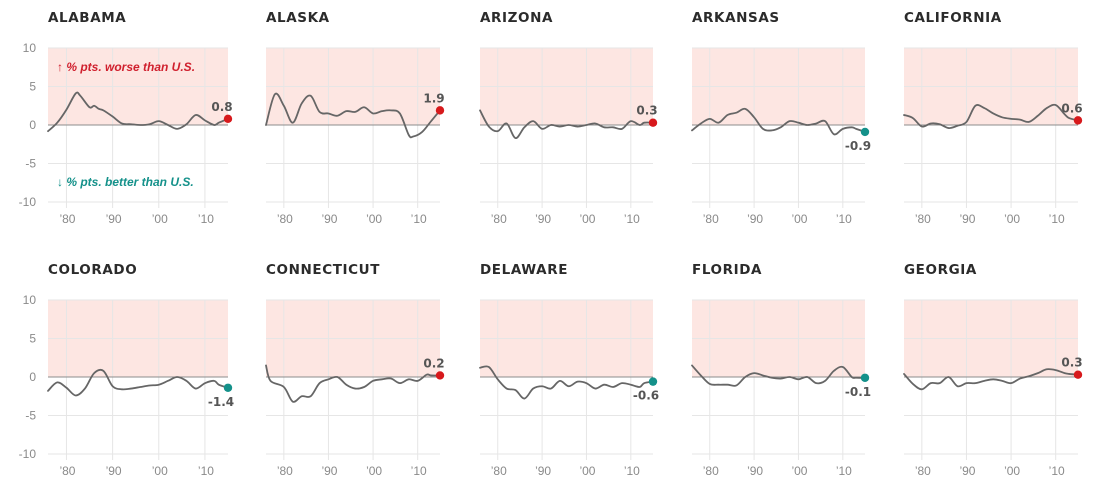 The height and width of the screenshot is (500, 1100). I want to click on panel-florida: FLORIDA ’80 ’90 ’00 ’10 -0.1, so click(781, 370).